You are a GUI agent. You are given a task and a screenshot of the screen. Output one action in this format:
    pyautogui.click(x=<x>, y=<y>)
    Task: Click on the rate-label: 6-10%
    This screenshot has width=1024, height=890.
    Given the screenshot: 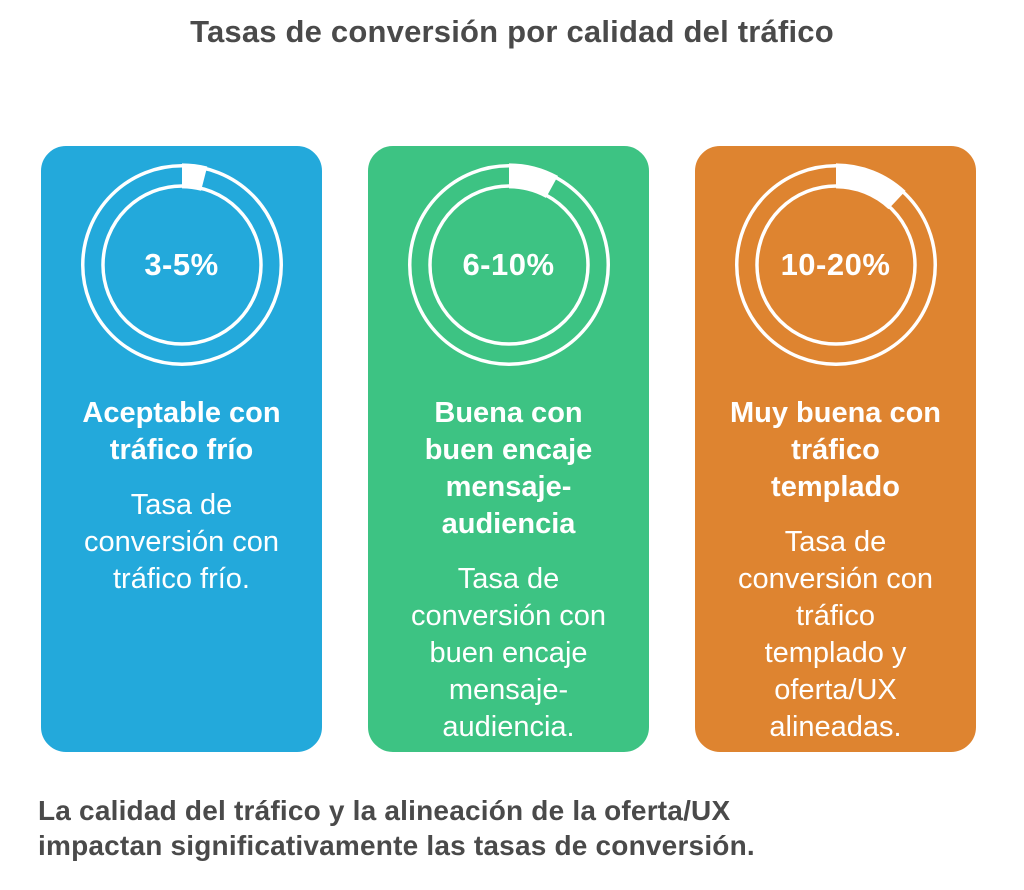 What is the action you would take?
    pyautogui.click(x=508, y=264)
    